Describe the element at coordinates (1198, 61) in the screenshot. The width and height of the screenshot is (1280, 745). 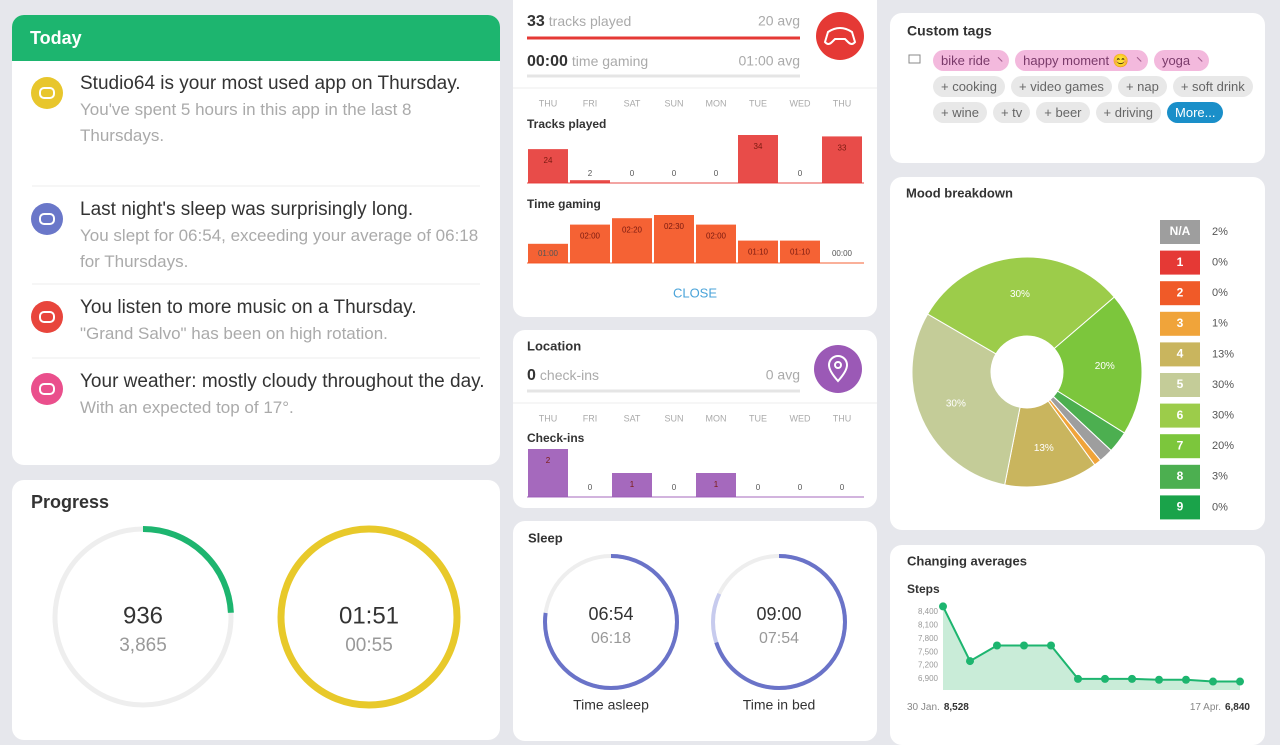
I see `remove-icon` at that location.